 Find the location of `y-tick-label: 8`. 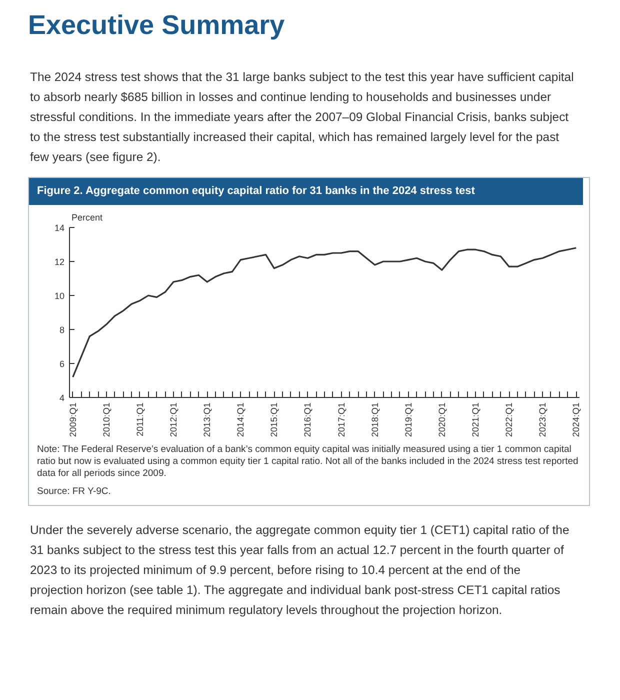

y-tick-label: 8 is located at coordinates (62, 330).